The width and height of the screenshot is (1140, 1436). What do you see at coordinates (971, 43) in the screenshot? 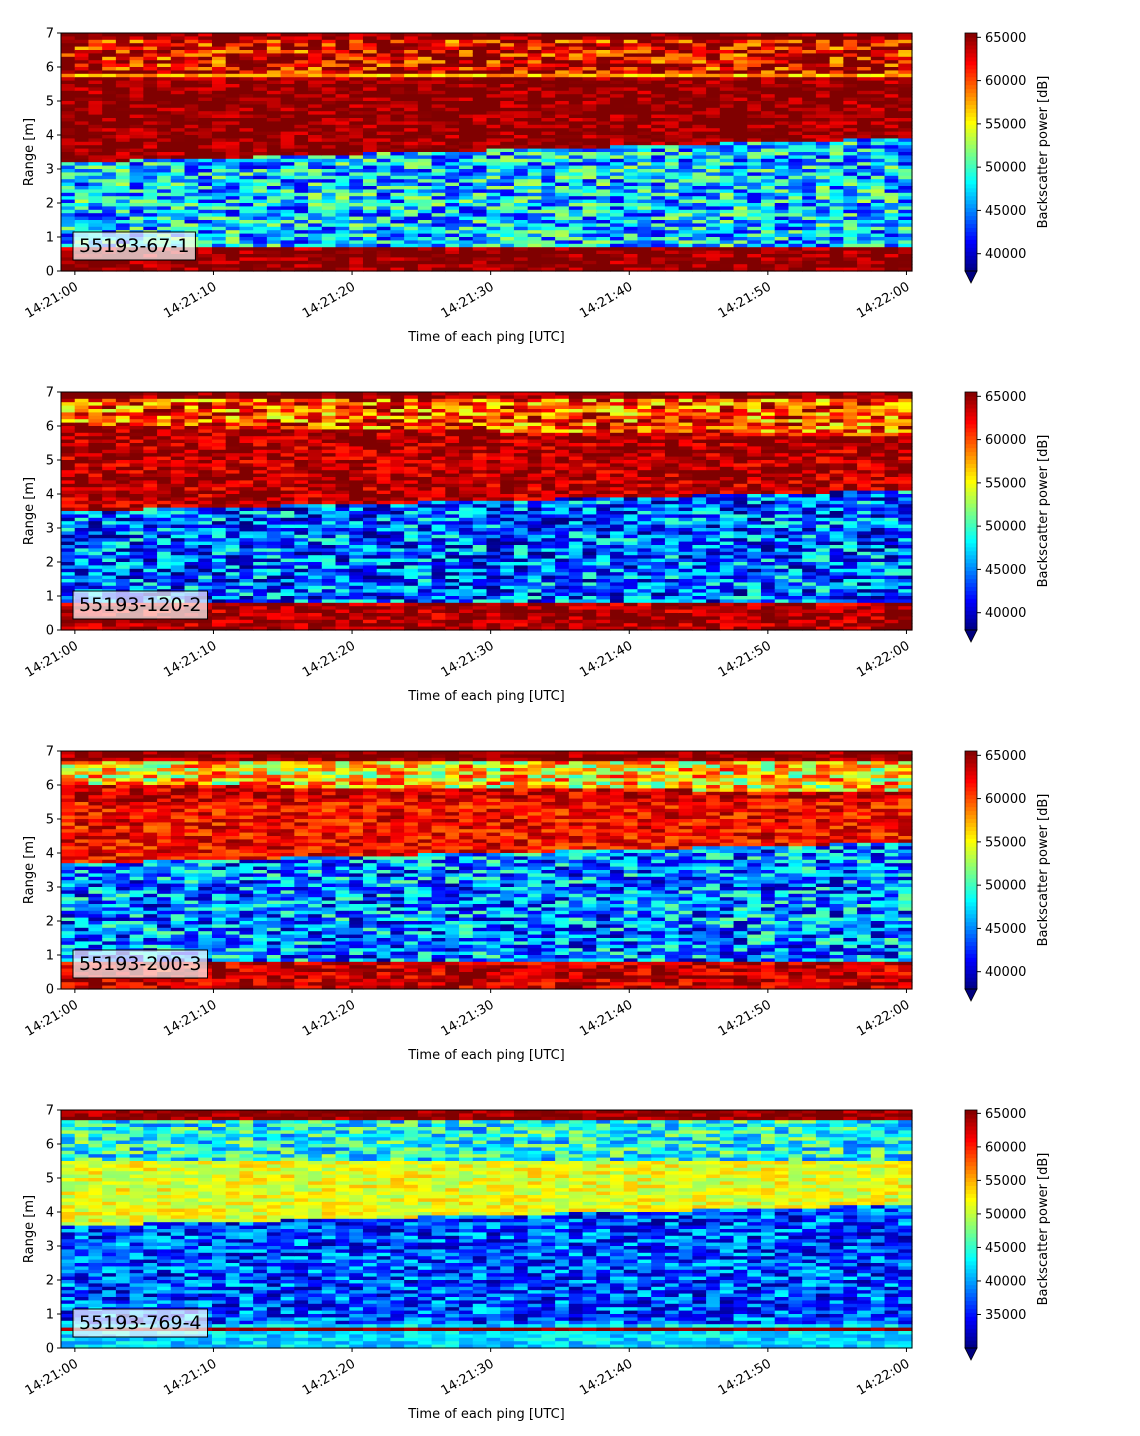
I see `colorbar-segment` at bounding box center [971, 43].